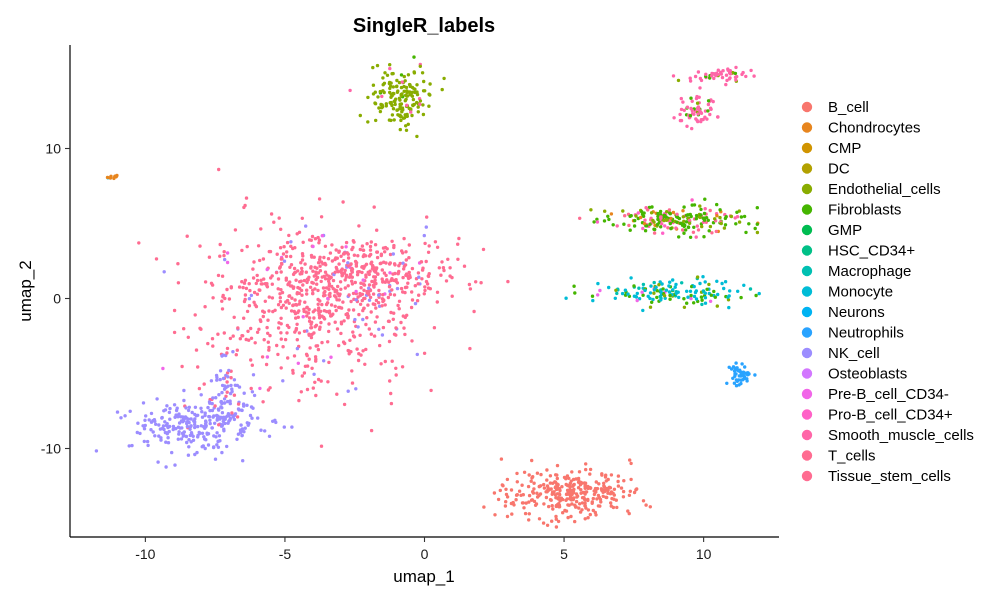 The width and height of the screenshot is (1000, 600). I want to click on point-pro-b-cell-cd34-, so click(597, 221).